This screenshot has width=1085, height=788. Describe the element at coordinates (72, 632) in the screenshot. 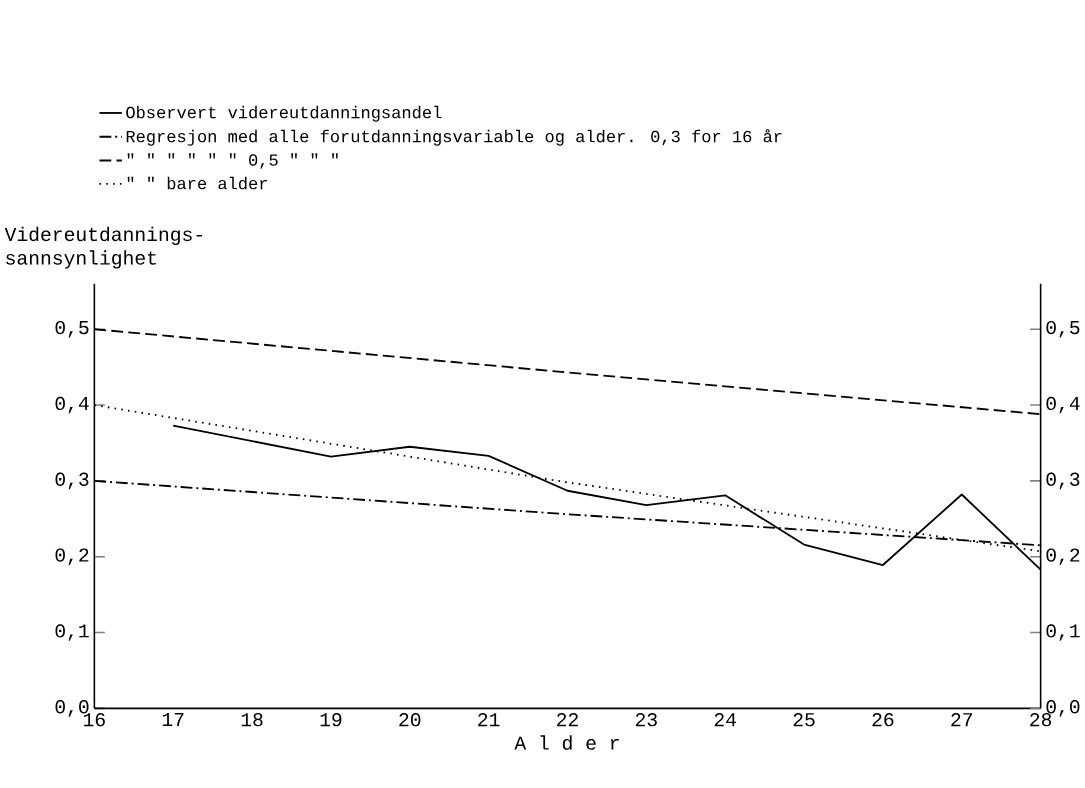

I see `y-tick-label: 0,1` at that location.